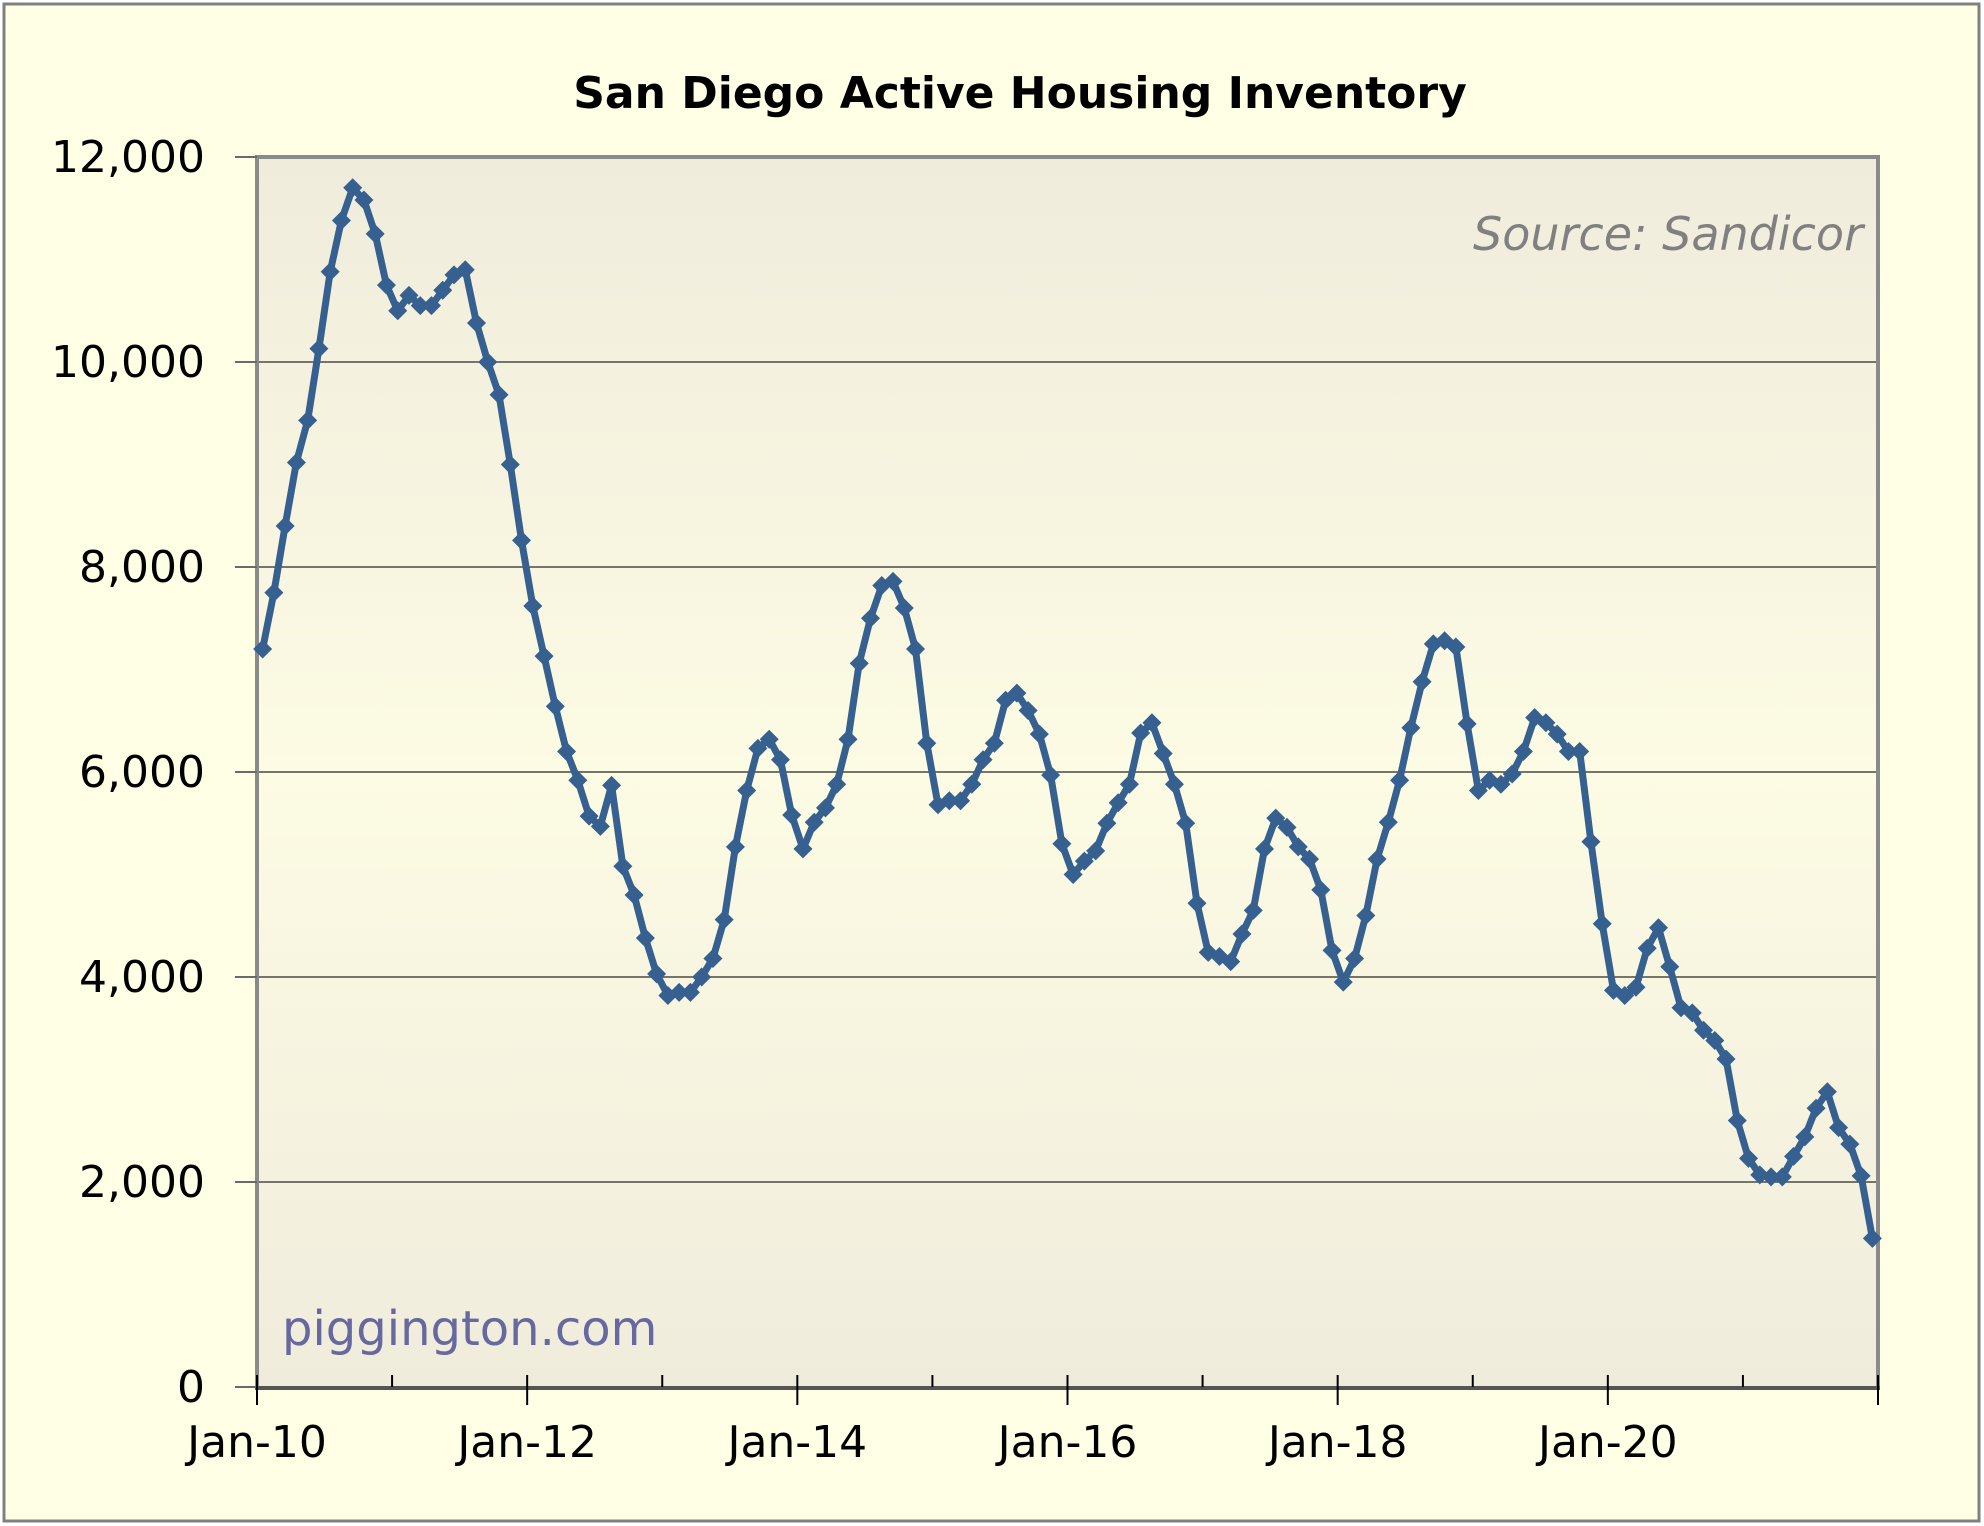 The width and height of the screenshot is (1984, 1526). I want to click on source-annotation: Source: Sandicor, so click(1669, 234).